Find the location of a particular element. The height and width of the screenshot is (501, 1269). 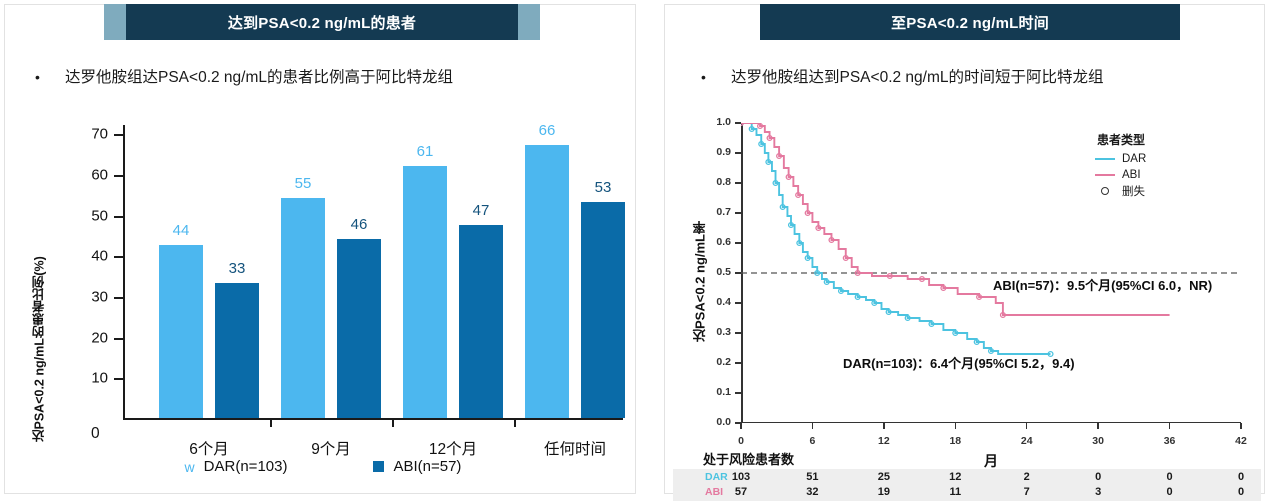

bar-y-tick-label: 60 is located at coordinates (99, 175).